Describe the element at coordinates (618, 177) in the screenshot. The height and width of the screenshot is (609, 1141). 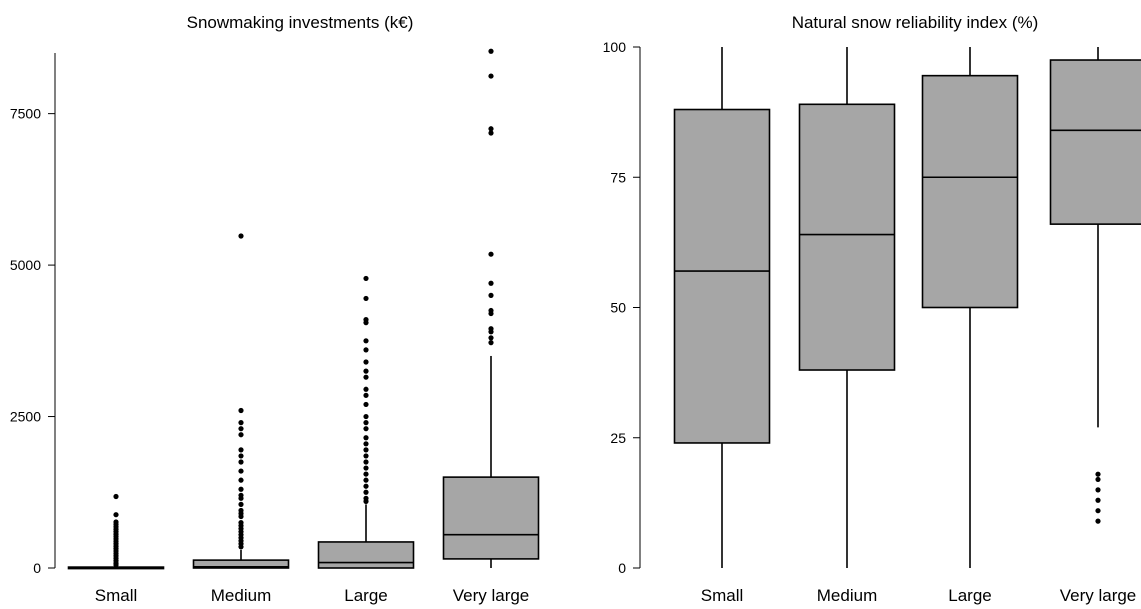
I see `y-tick-label: 75` at that location.